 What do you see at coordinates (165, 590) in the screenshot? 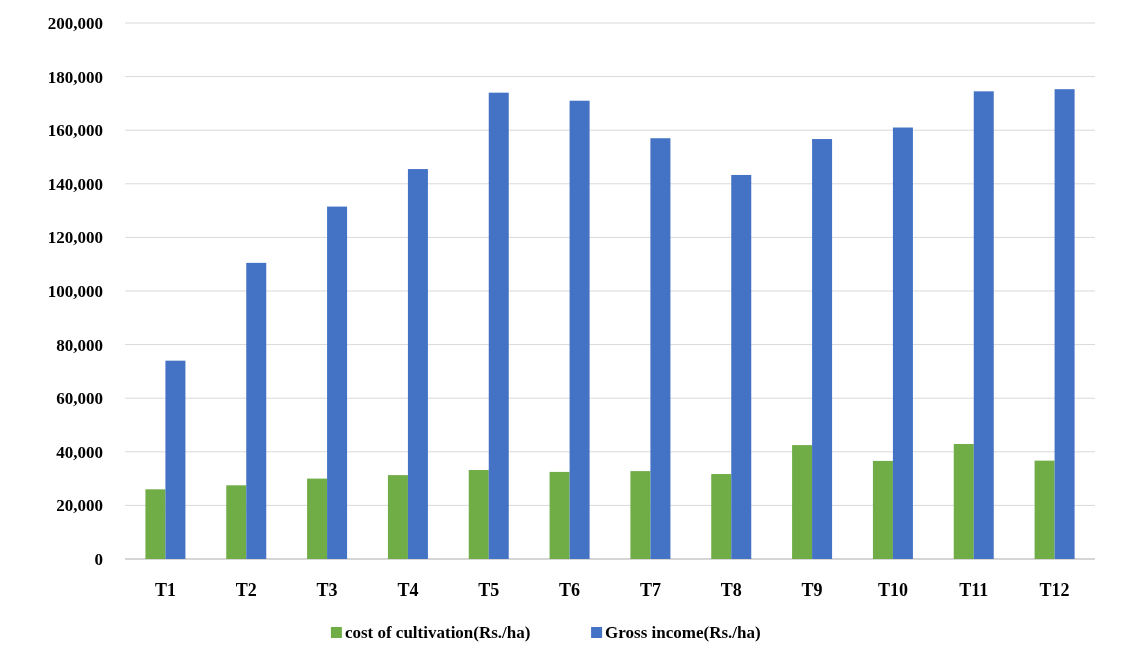
I see `x-tick-label: T1` at bounding box center [165, 590].